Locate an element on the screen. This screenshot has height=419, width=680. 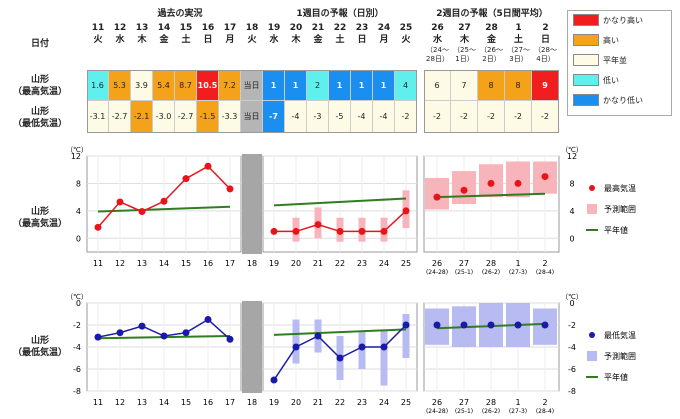
date-weekday: 水 is located at coordinates (120, 40).